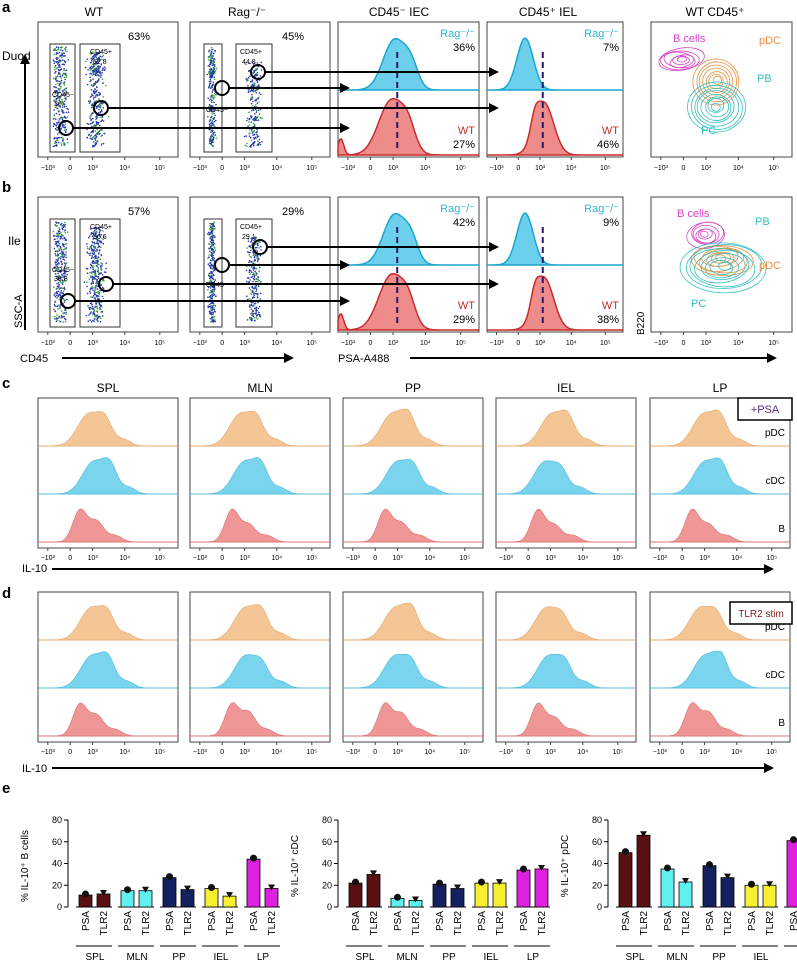  Describe the element at coordinates (406, 957) in the screenshot. I see `bar-chart-1-category-1: MLN` at that location.